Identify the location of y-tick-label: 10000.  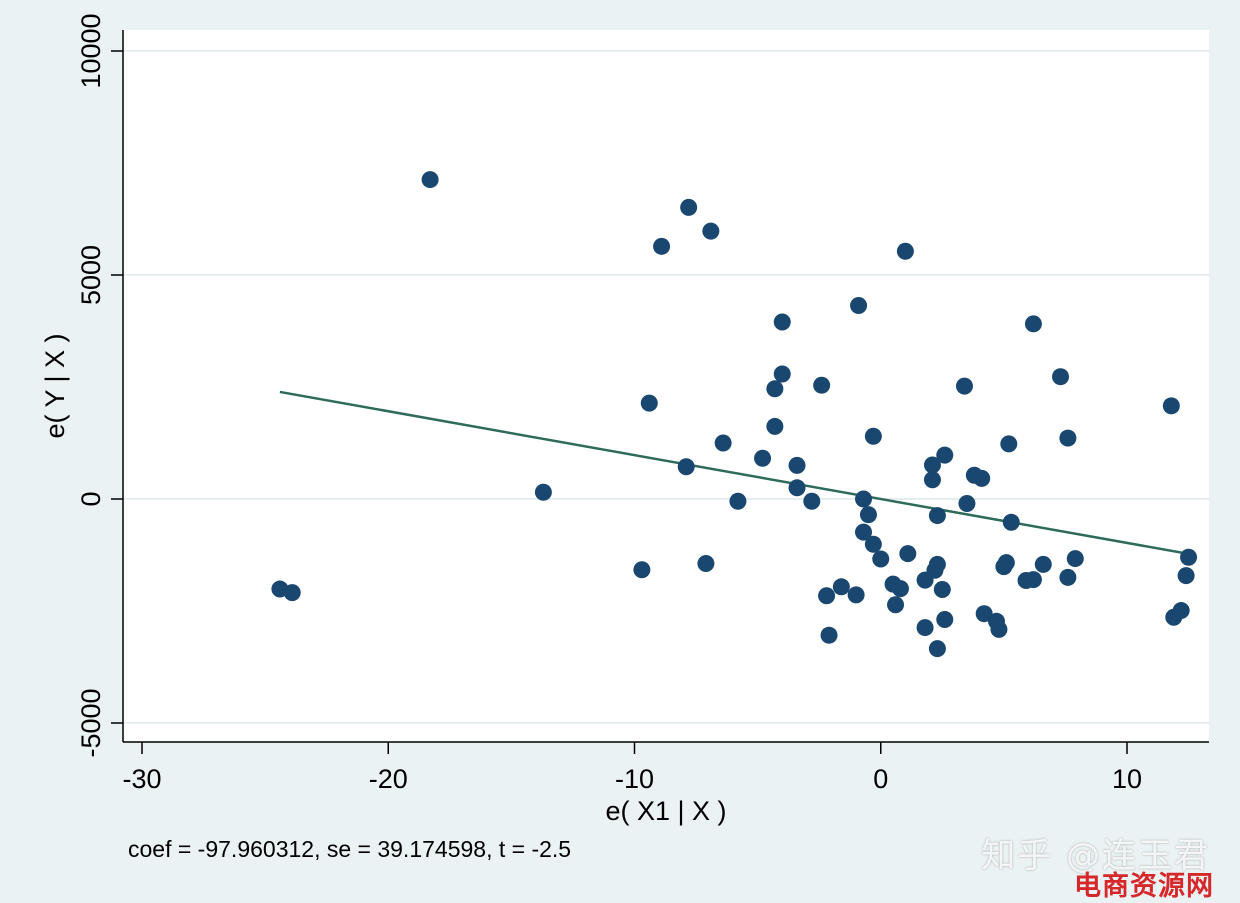
(91, 50).